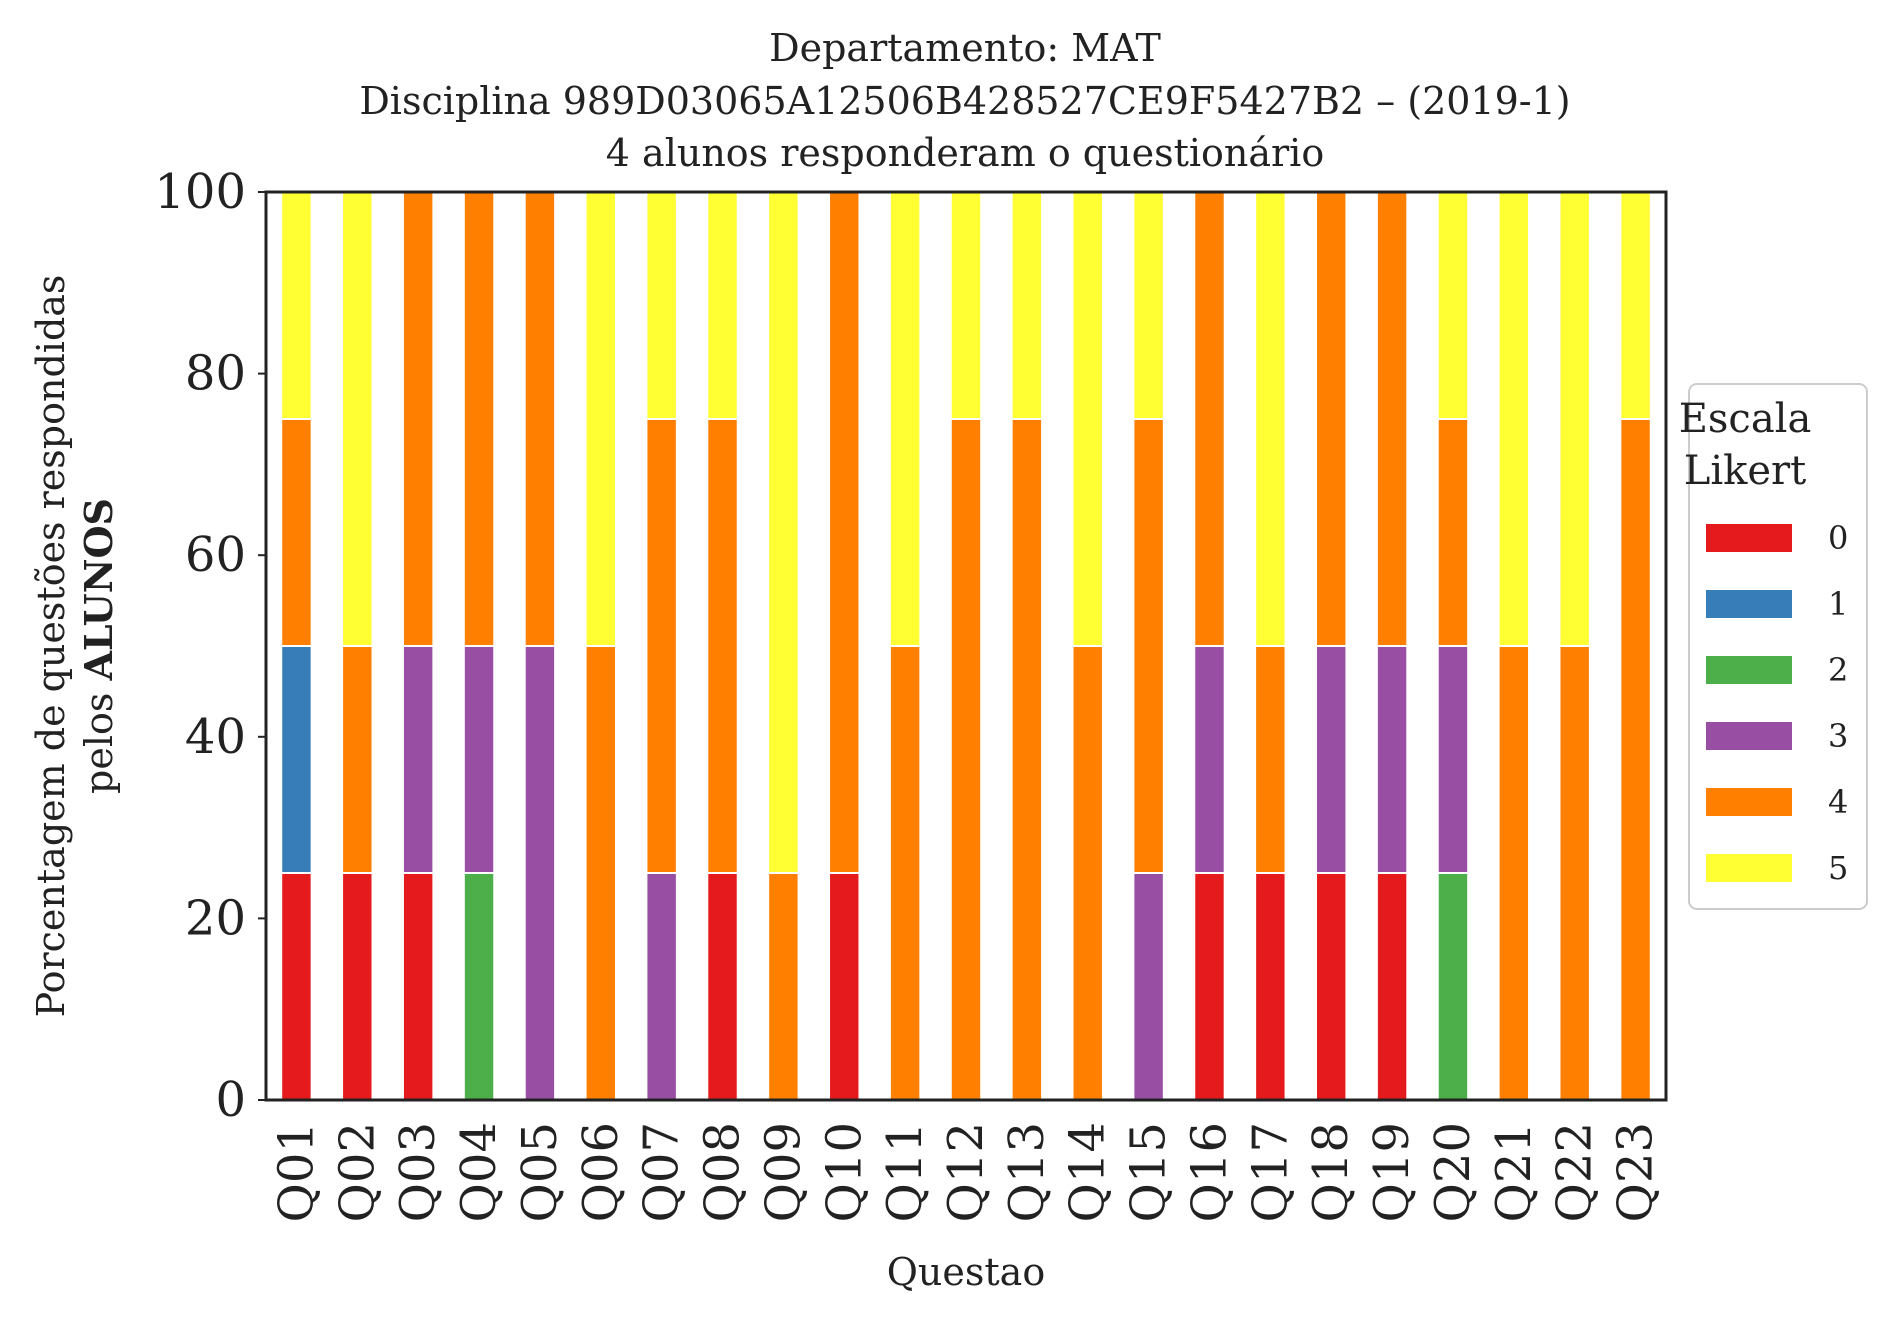  I want to click on x-tick-label-q12: Q12, so click(966, 1172).